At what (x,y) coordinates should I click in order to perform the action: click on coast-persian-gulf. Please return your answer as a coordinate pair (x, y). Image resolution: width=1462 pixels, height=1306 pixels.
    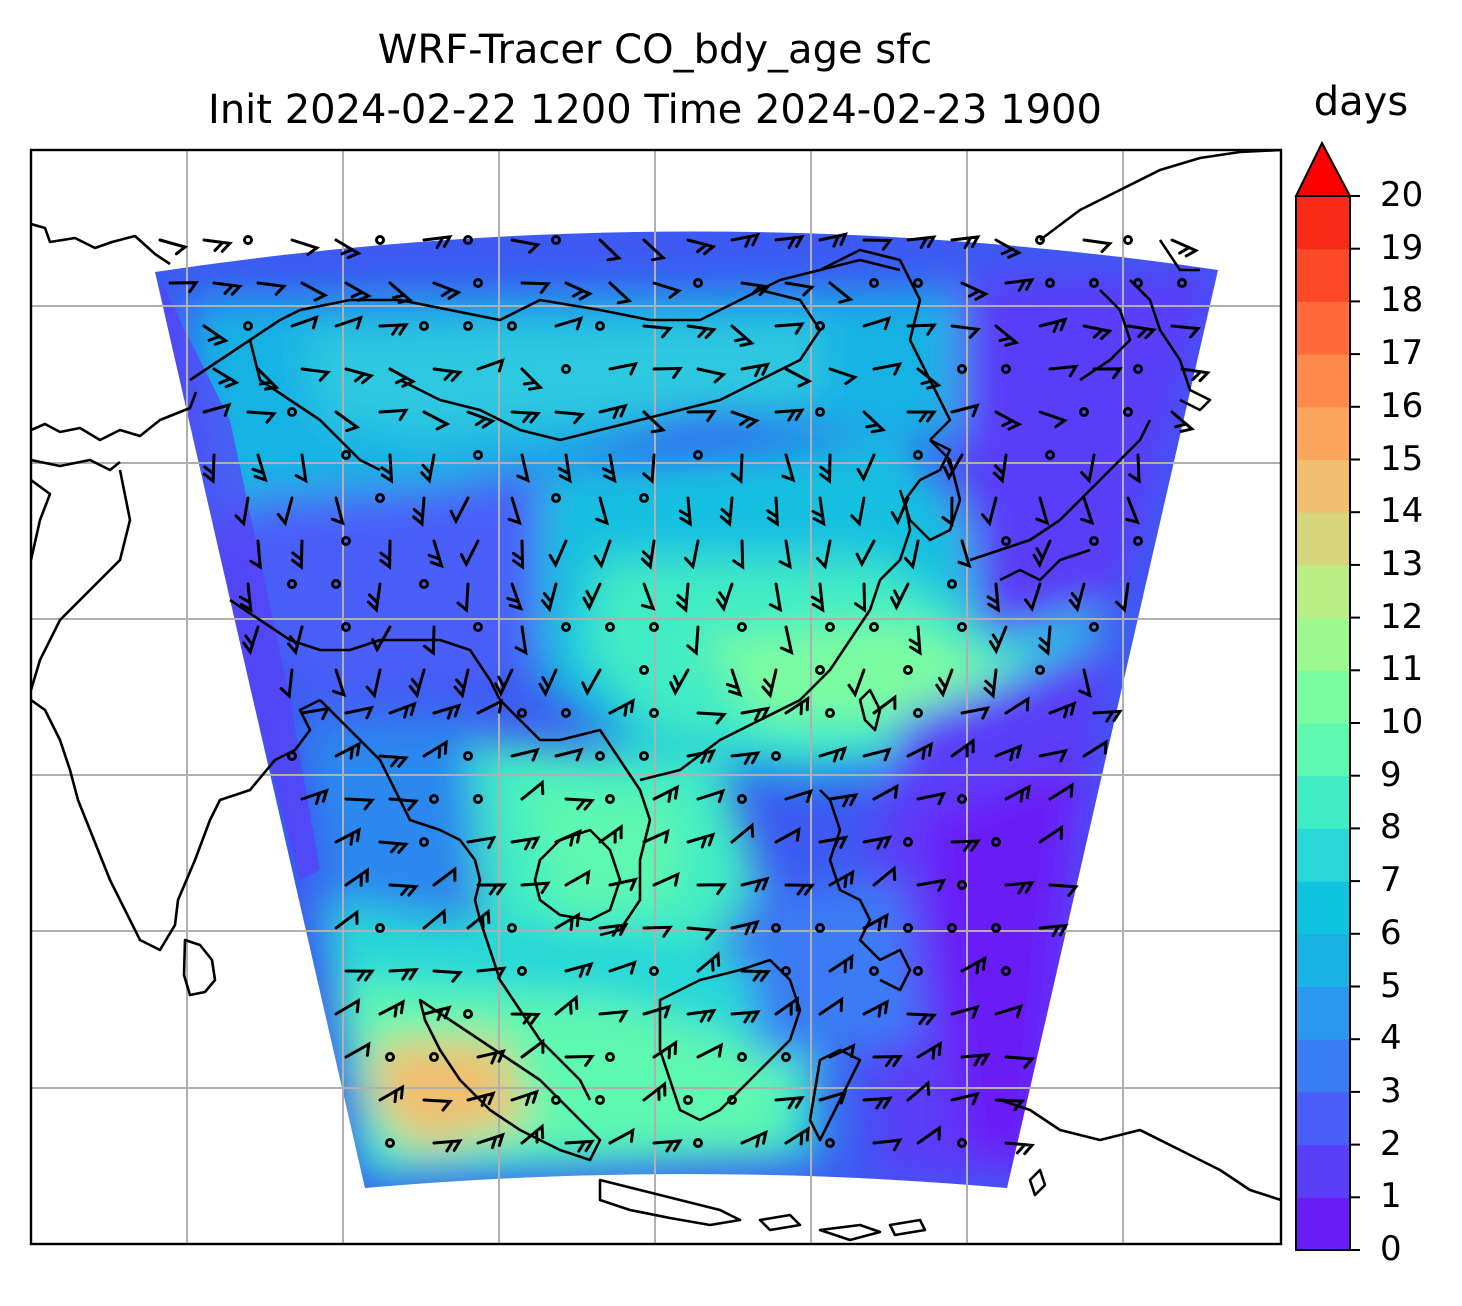
    Looking at the image, I should click on (114, 416).